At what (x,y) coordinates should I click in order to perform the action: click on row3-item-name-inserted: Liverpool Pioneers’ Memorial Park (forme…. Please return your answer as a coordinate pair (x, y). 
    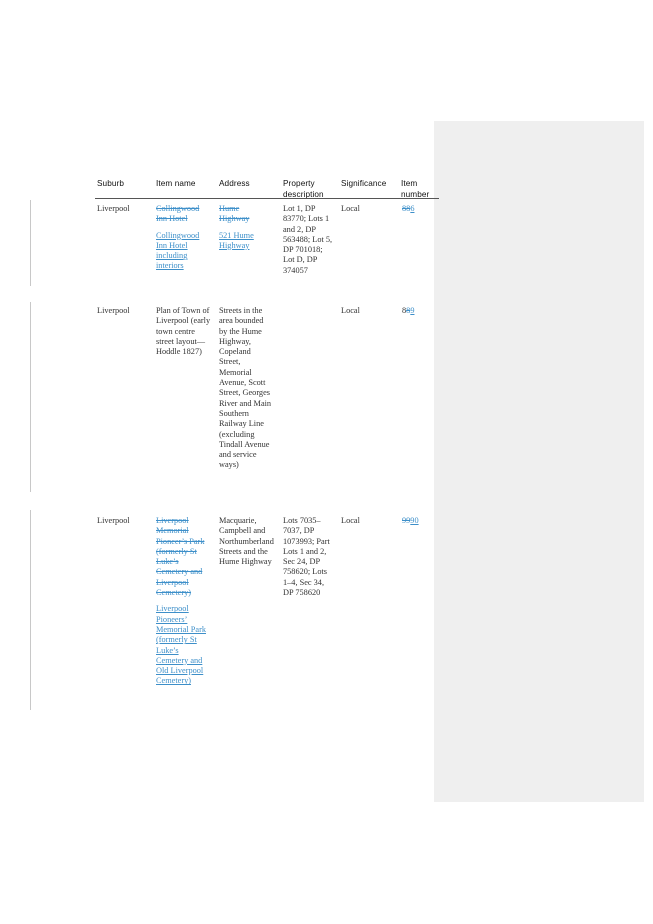
    Looking at the image, I should click on (181, 645).